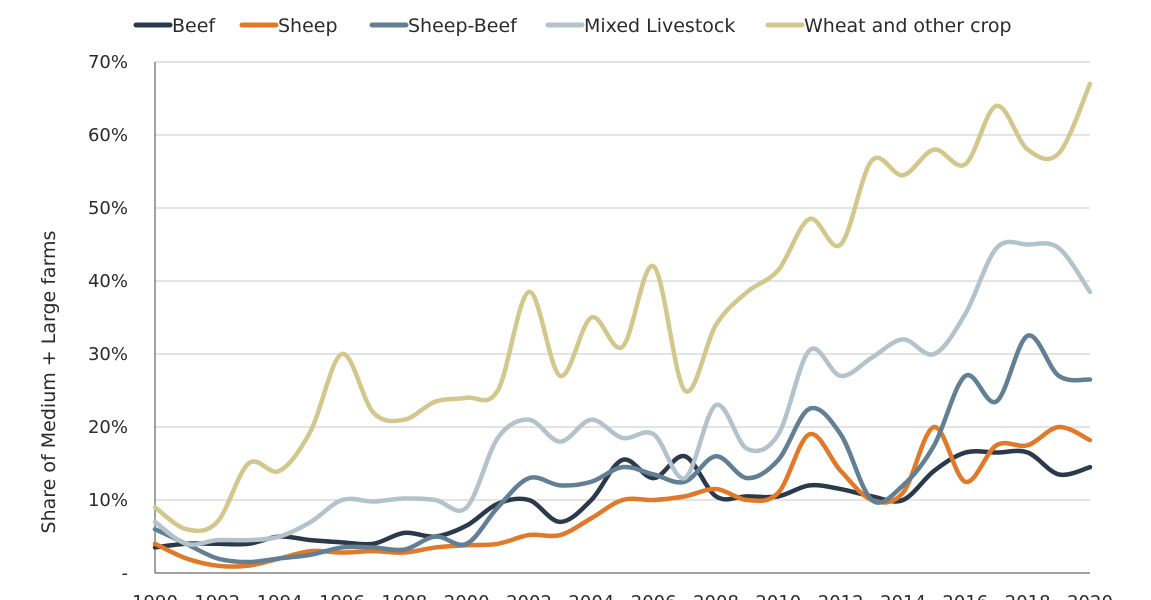  I want to click on x-tick-label: 2000, so click(467, 596).